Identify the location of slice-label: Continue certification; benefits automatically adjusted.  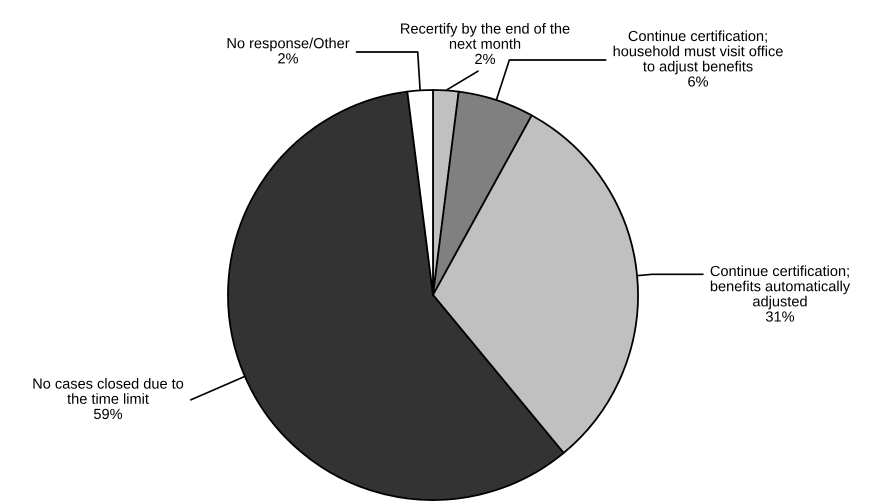
(780, 287).